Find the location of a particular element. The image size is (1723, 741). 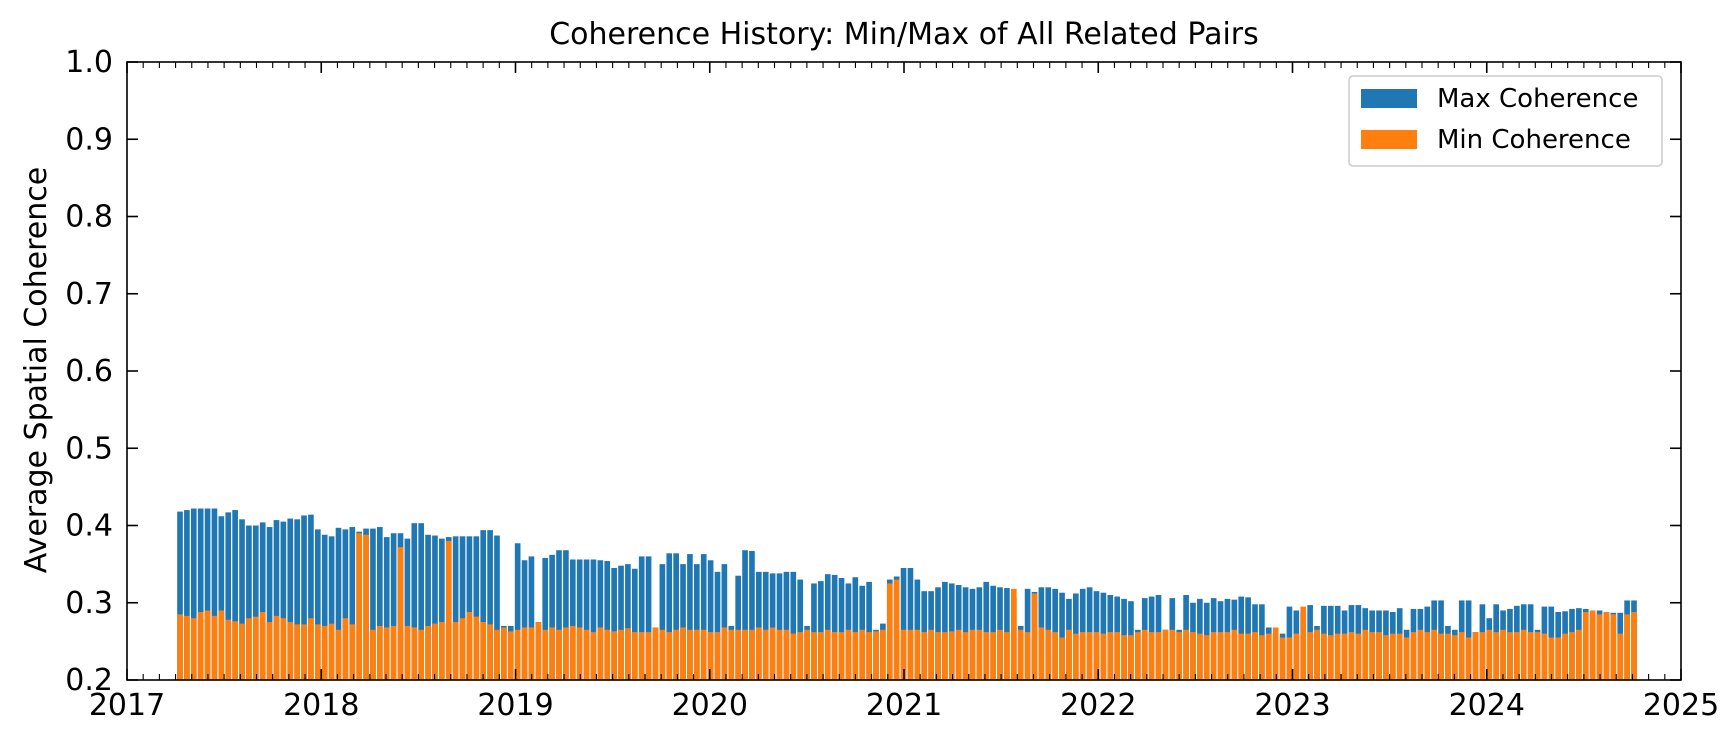

legend-label-max: Max Coherence is located at coordinates (1537, 99).